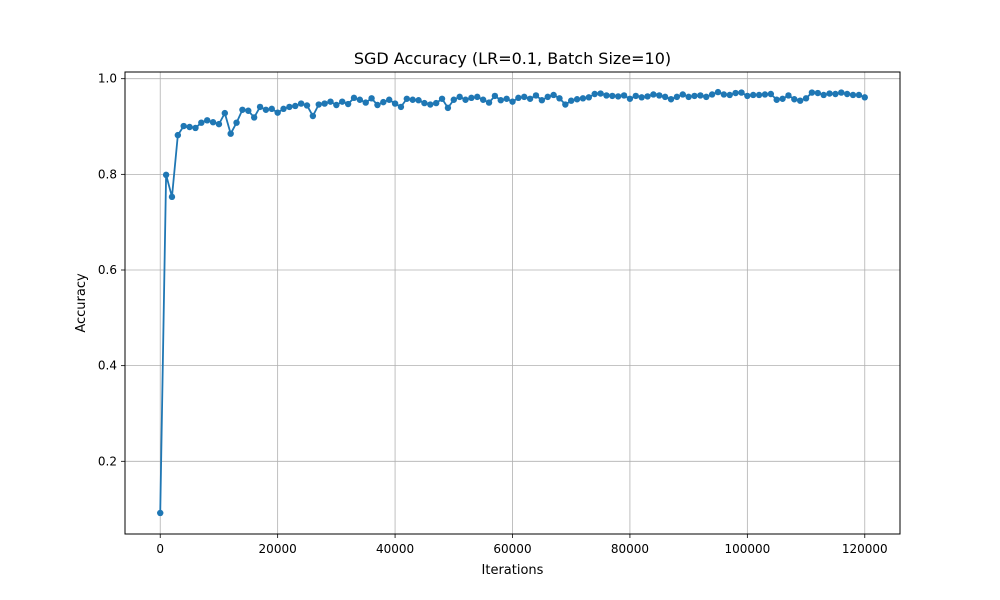  Describe the element at coordinates (747, 549) in the screenshot. I see `x-tick-label: 100000` at that location.